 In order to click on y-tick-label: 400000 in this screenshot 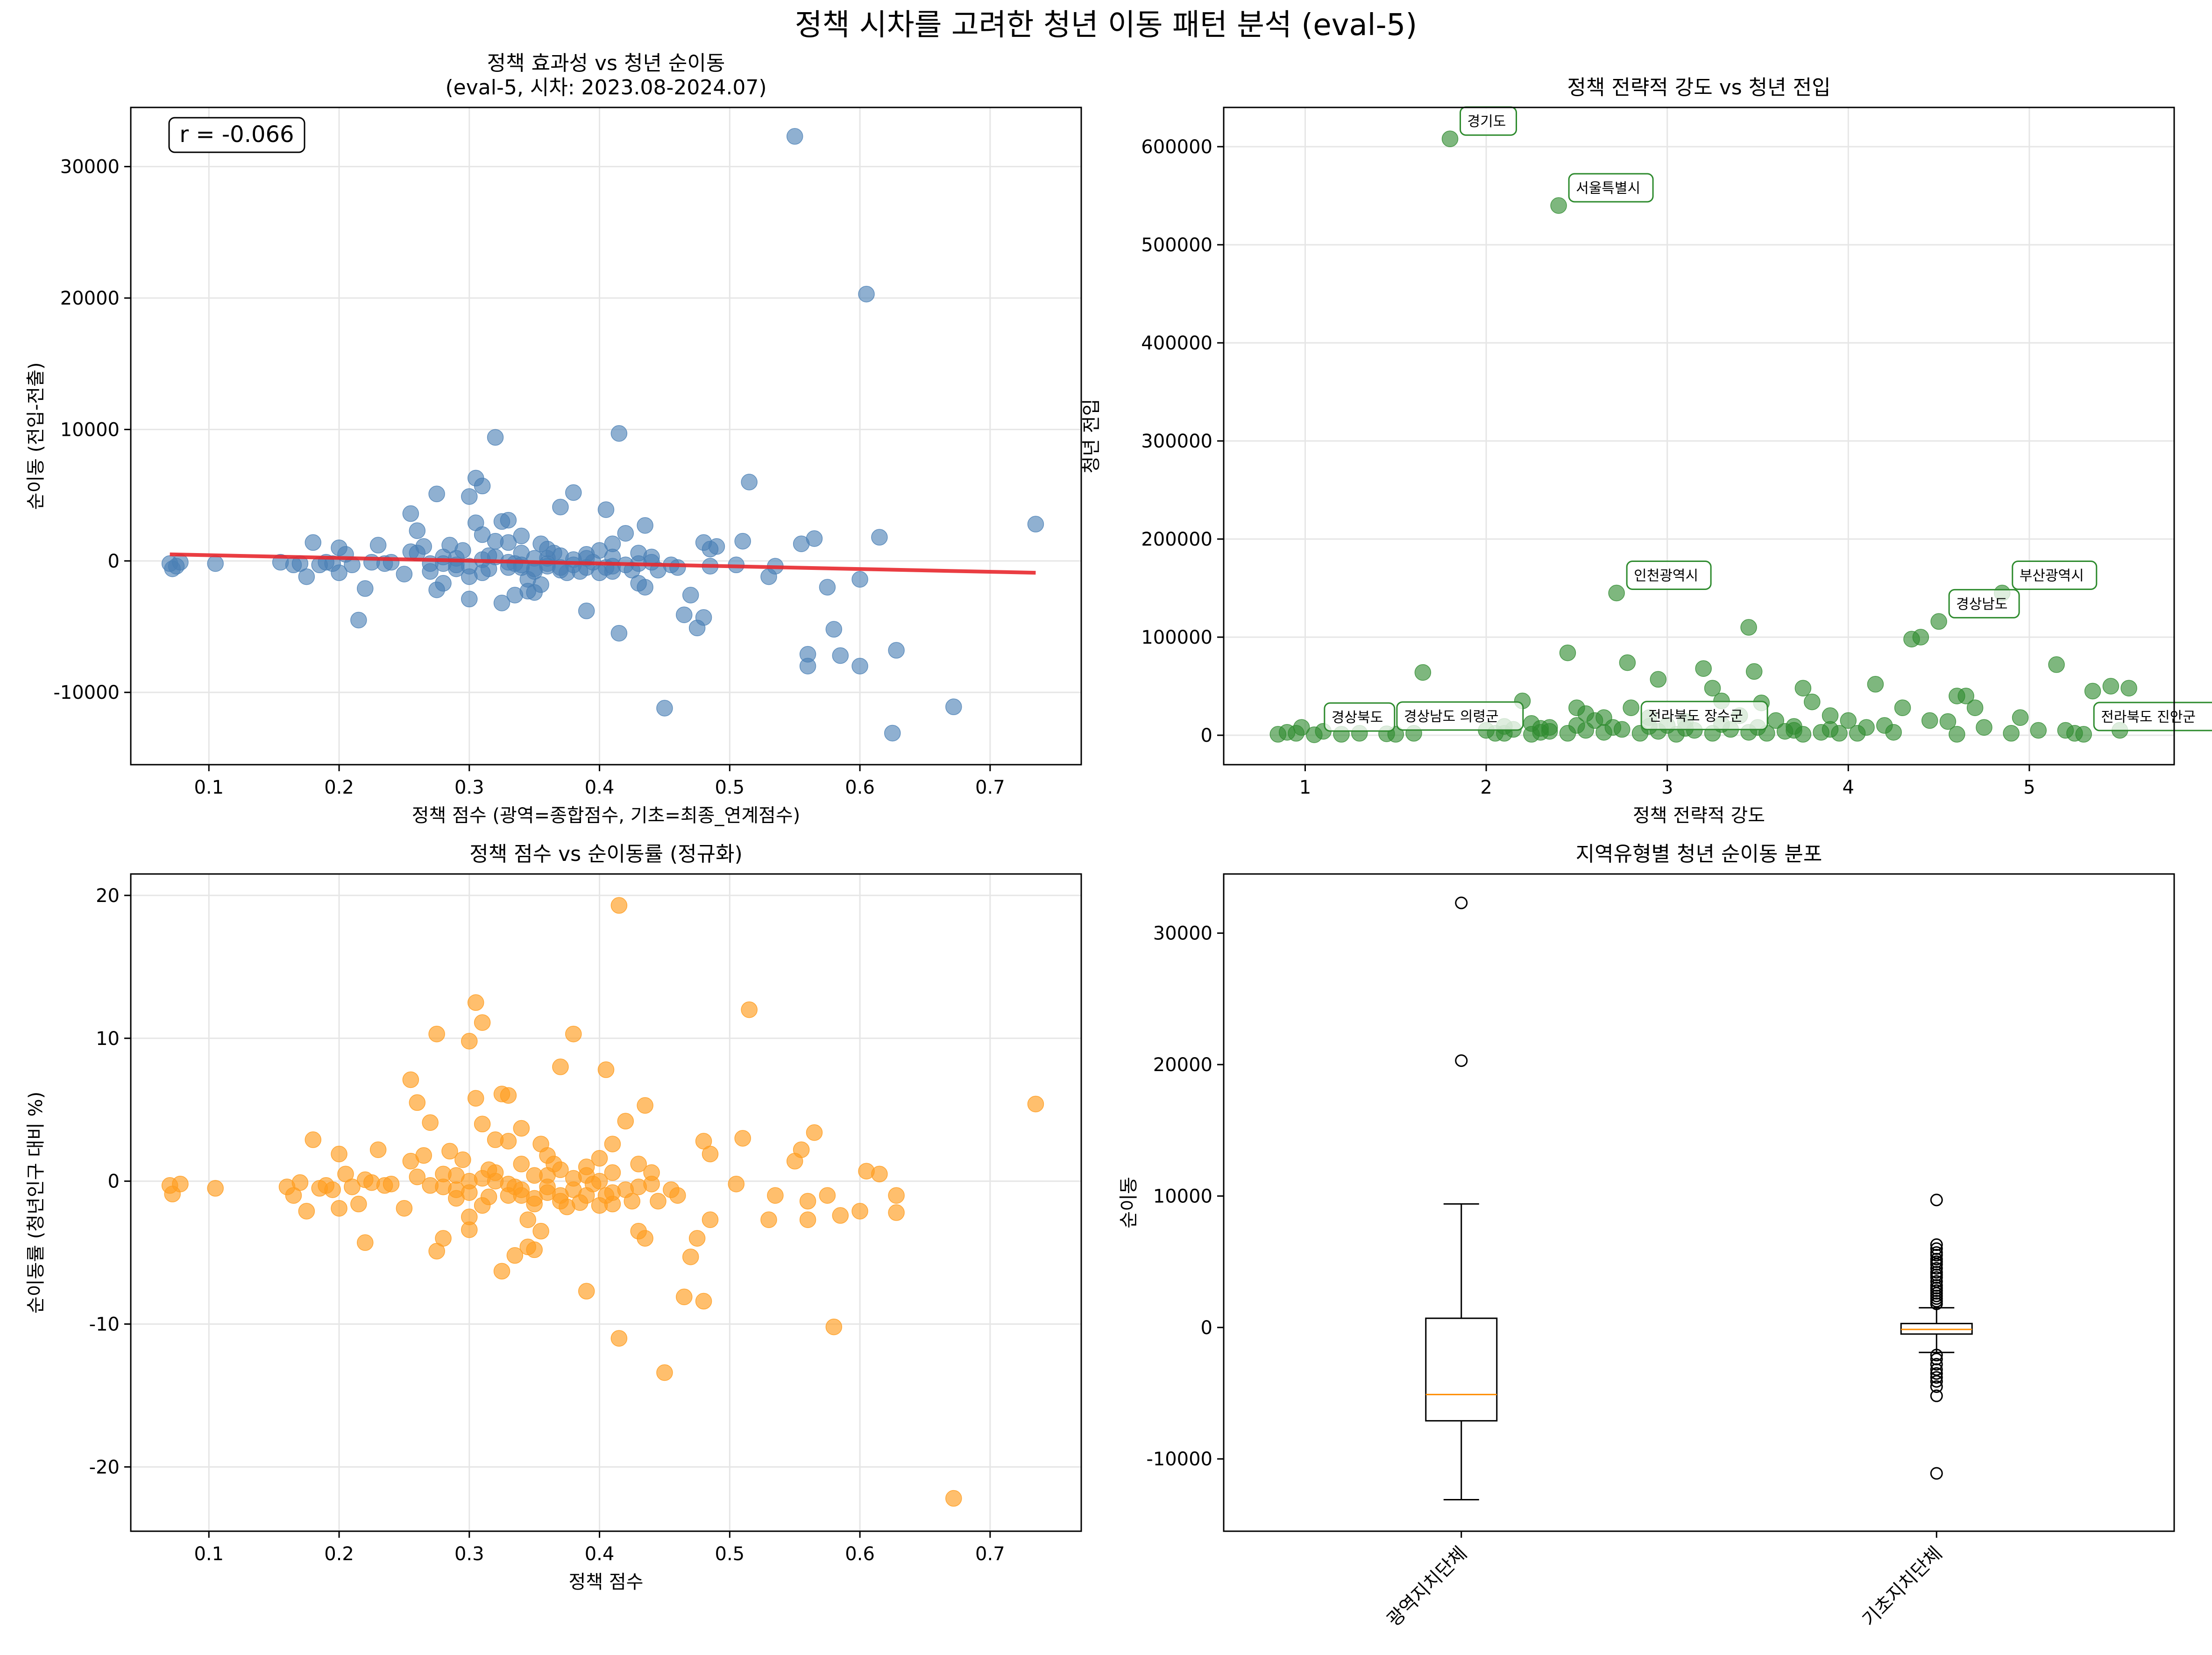, I will do `click(1176, 343)`.